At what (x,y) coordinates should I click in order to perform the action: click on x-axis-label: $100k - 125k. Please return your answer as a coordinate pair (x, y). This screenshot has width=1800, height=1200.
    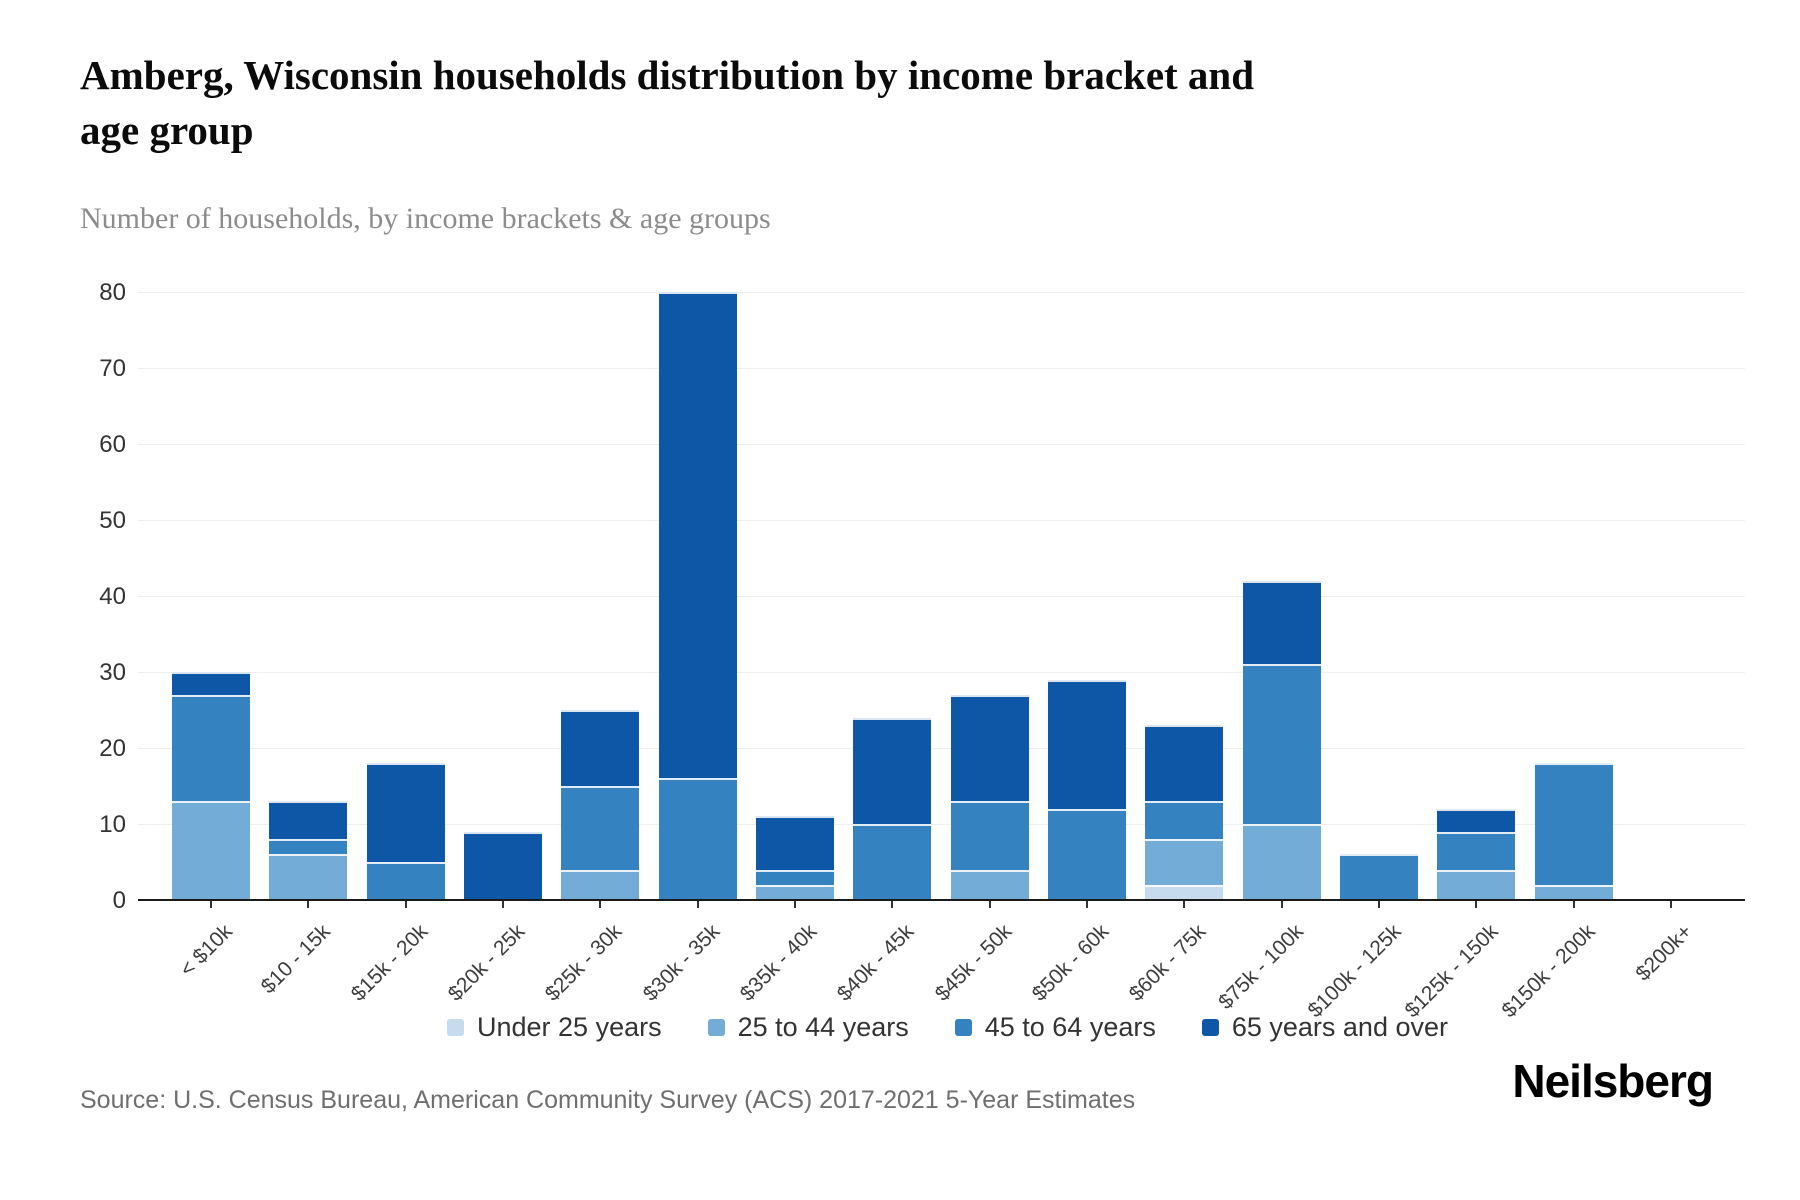
    Looking at the image, I should click on (1354, 971).